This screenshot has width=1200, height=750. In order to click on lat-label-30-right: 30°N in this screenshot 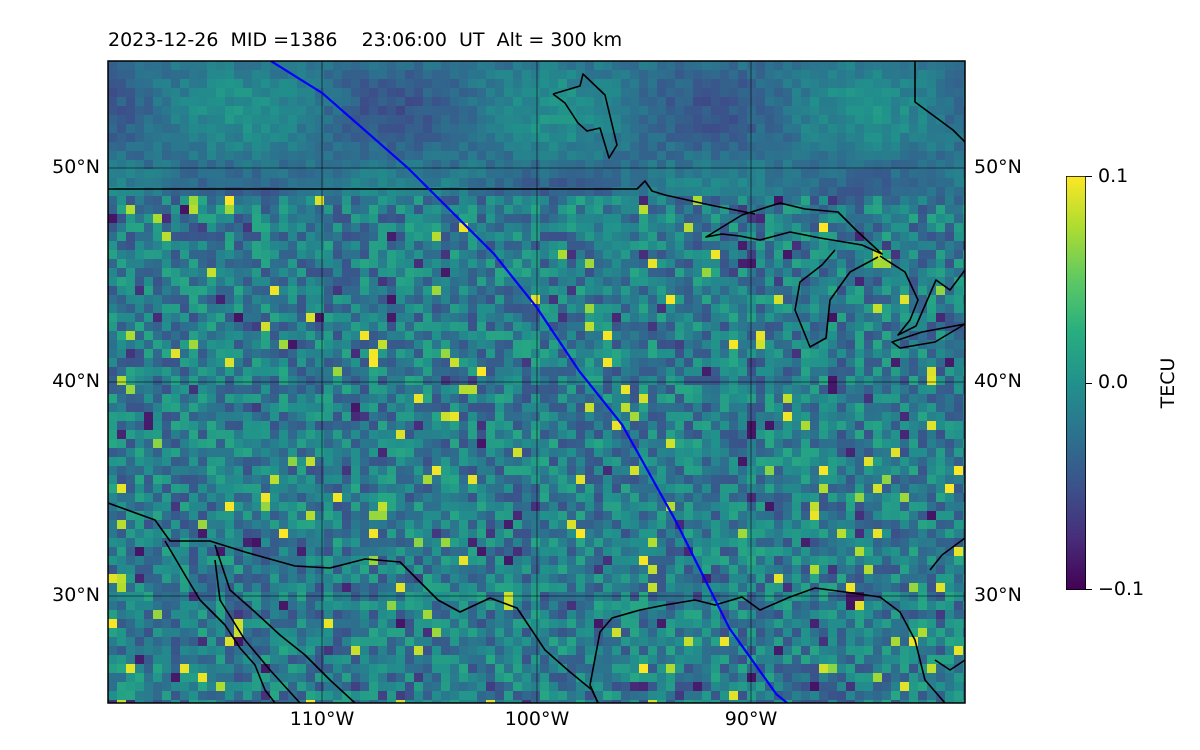, I will do `click(998, 595)`.